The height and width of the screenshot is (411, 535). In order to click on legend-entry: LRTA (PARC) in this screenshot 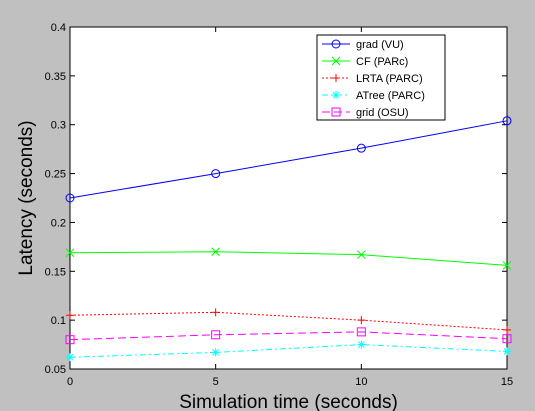, I will do `click(372, 79)`.